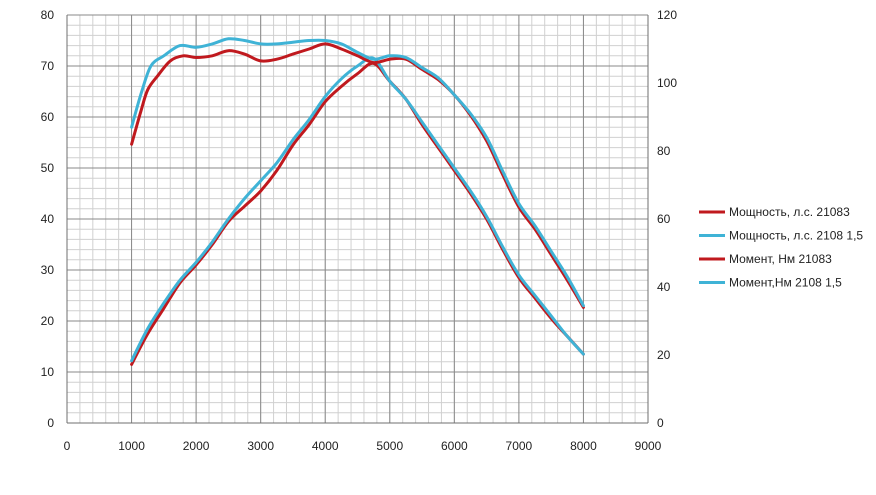  What do you see at coordinates (48, 270) in the screenshot?
I see `y-left-tick-label: 30` at bounding box center [48, 270].